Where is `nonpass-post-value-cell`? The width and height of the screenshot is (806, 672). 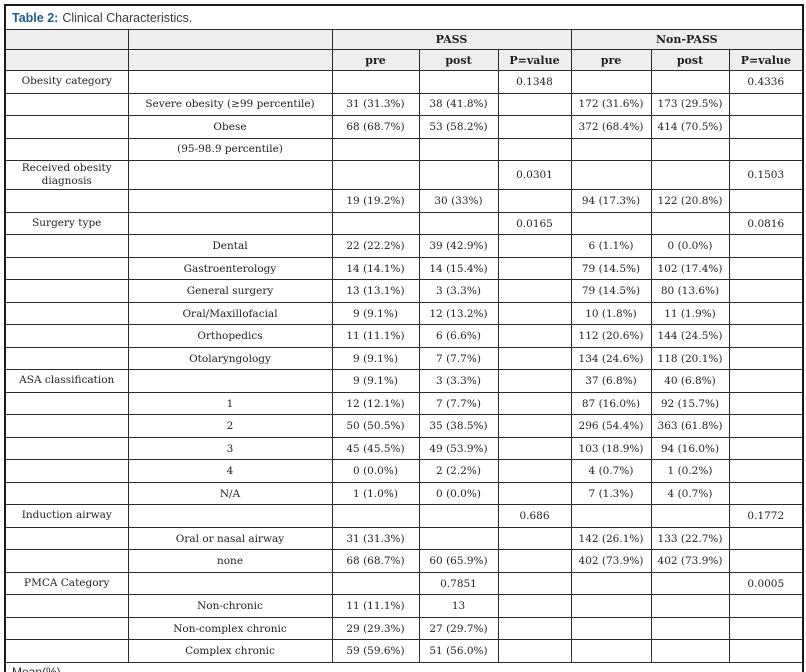
nonpass-post-value-cell is located at coordinates (690, 149).